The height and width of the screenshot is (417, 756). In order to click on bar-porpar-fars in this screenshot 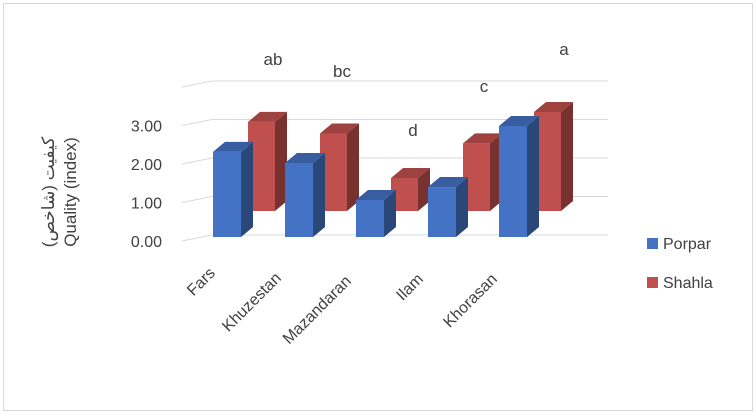, I will do `click(233, 189)`.